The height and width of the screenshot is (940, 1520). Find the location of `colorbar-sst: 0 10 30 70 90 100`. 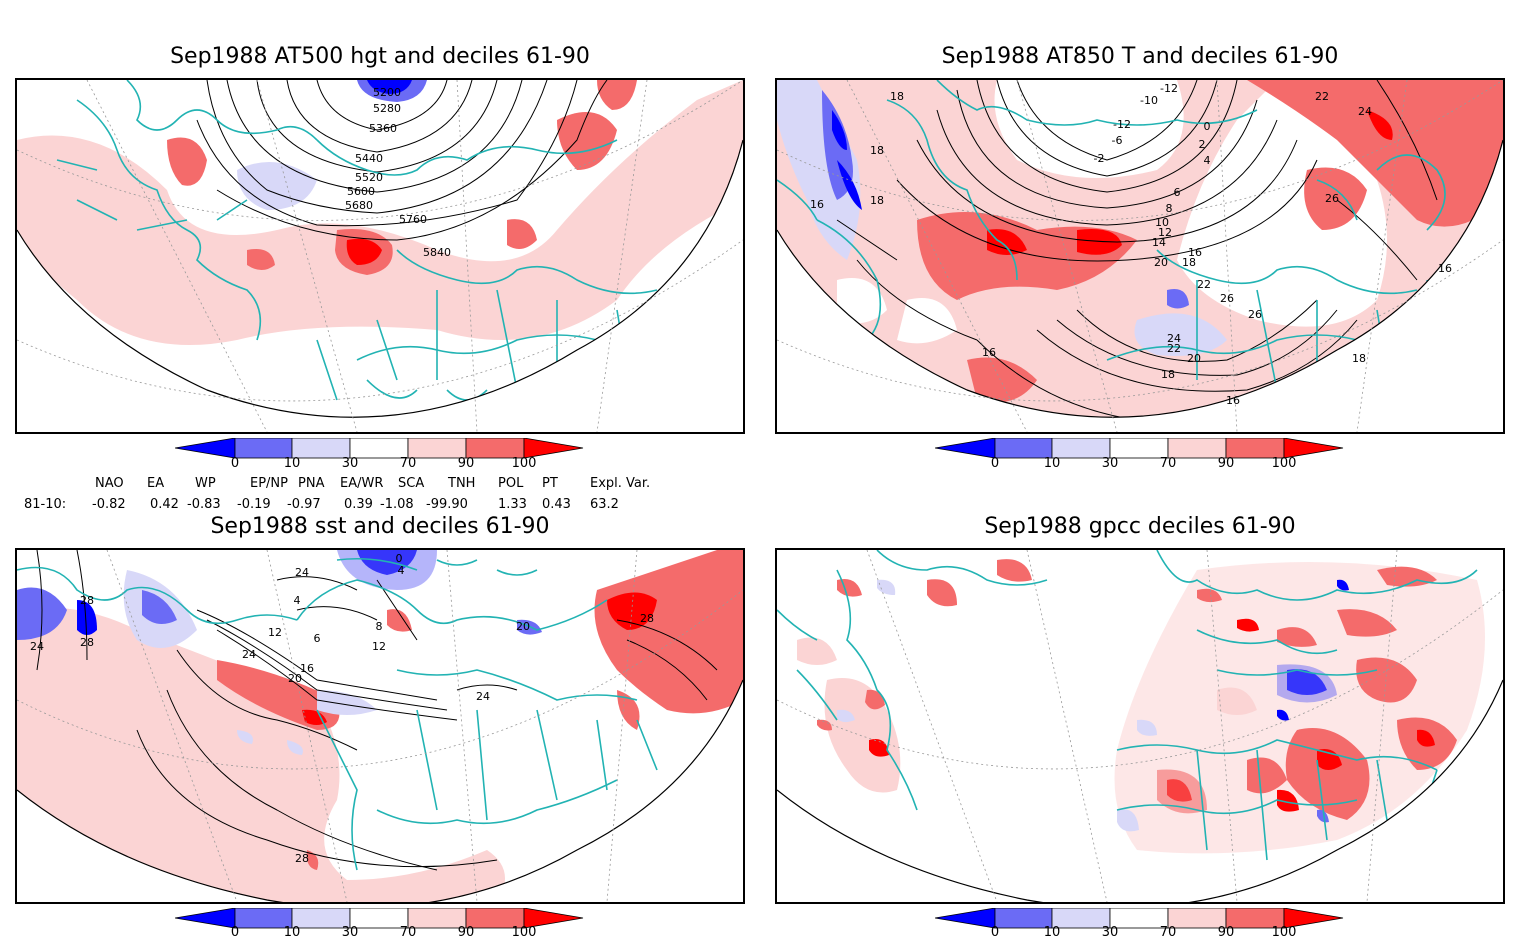

colorbar-sst: 0 10 30 70 90 100 is located at coordinates (379, 923).